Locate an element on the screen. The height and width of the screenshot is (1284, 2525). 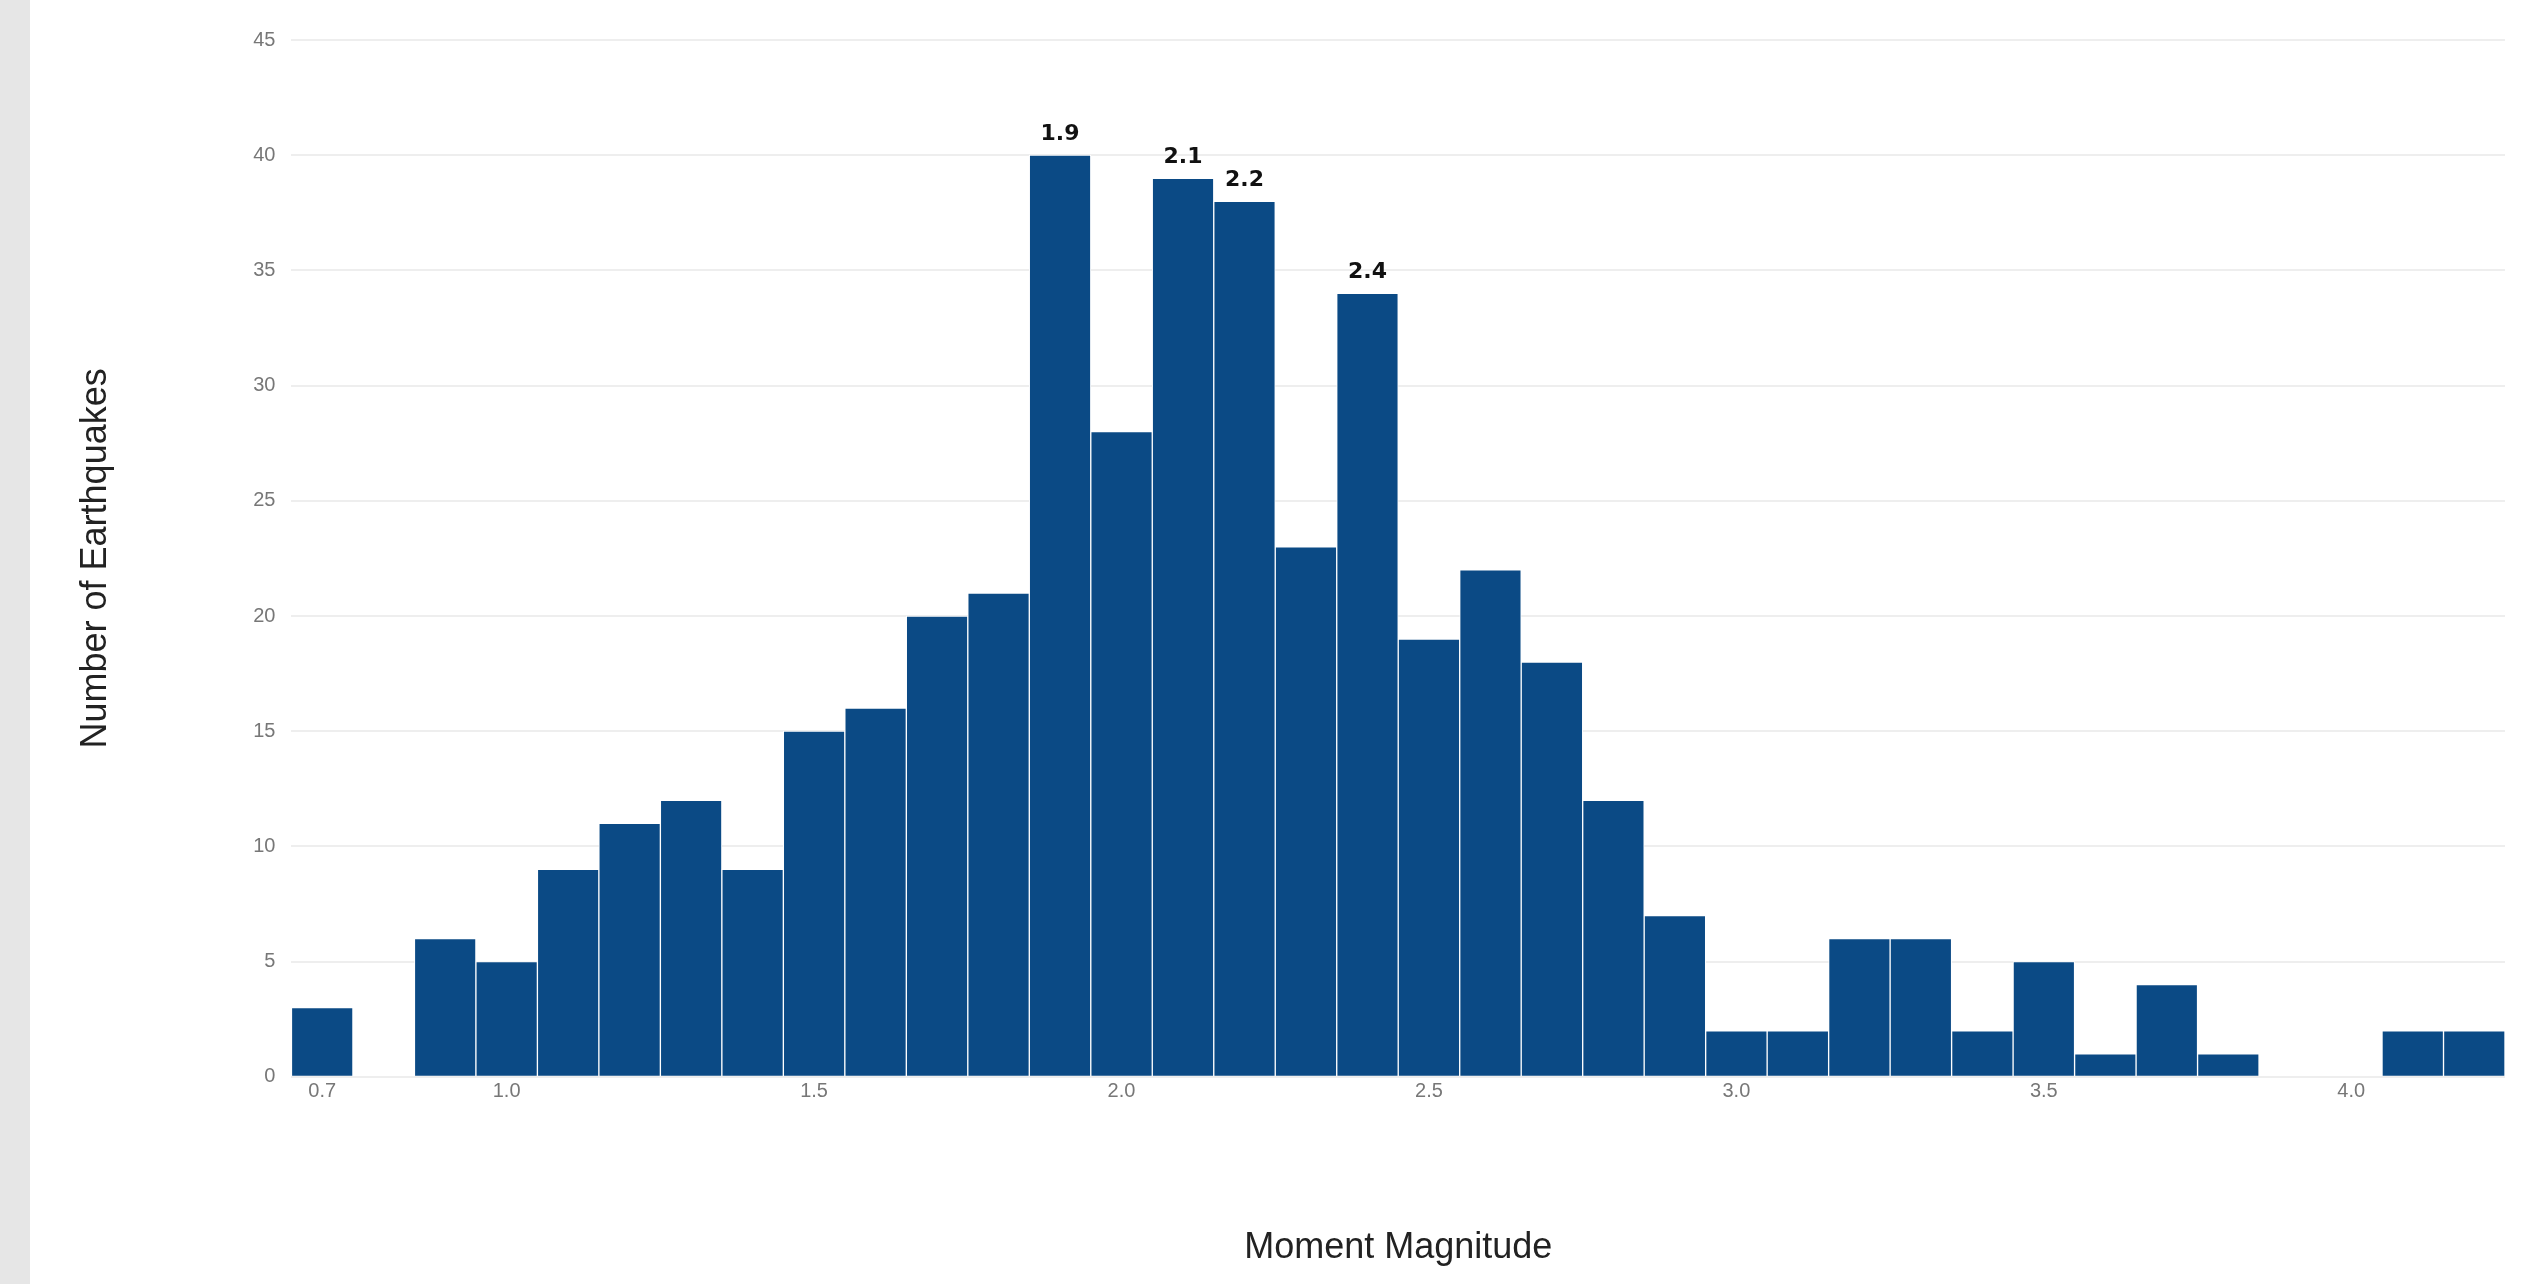
y-tick-label: 5 is located at coordinates (270, 960).